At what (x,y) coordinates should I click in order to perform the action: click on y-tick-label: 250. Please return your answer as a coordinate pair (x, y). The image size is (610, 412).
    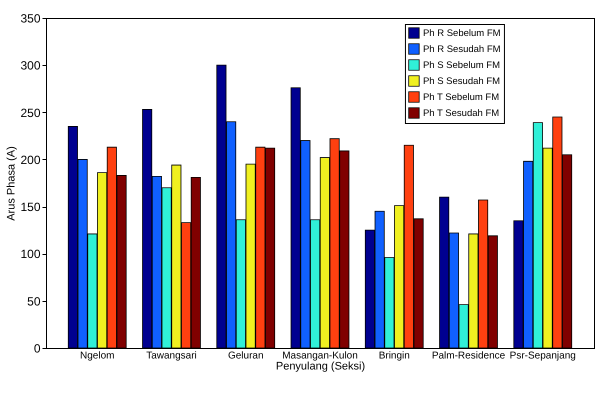
    Looking at the image, I should click on (30, 113).